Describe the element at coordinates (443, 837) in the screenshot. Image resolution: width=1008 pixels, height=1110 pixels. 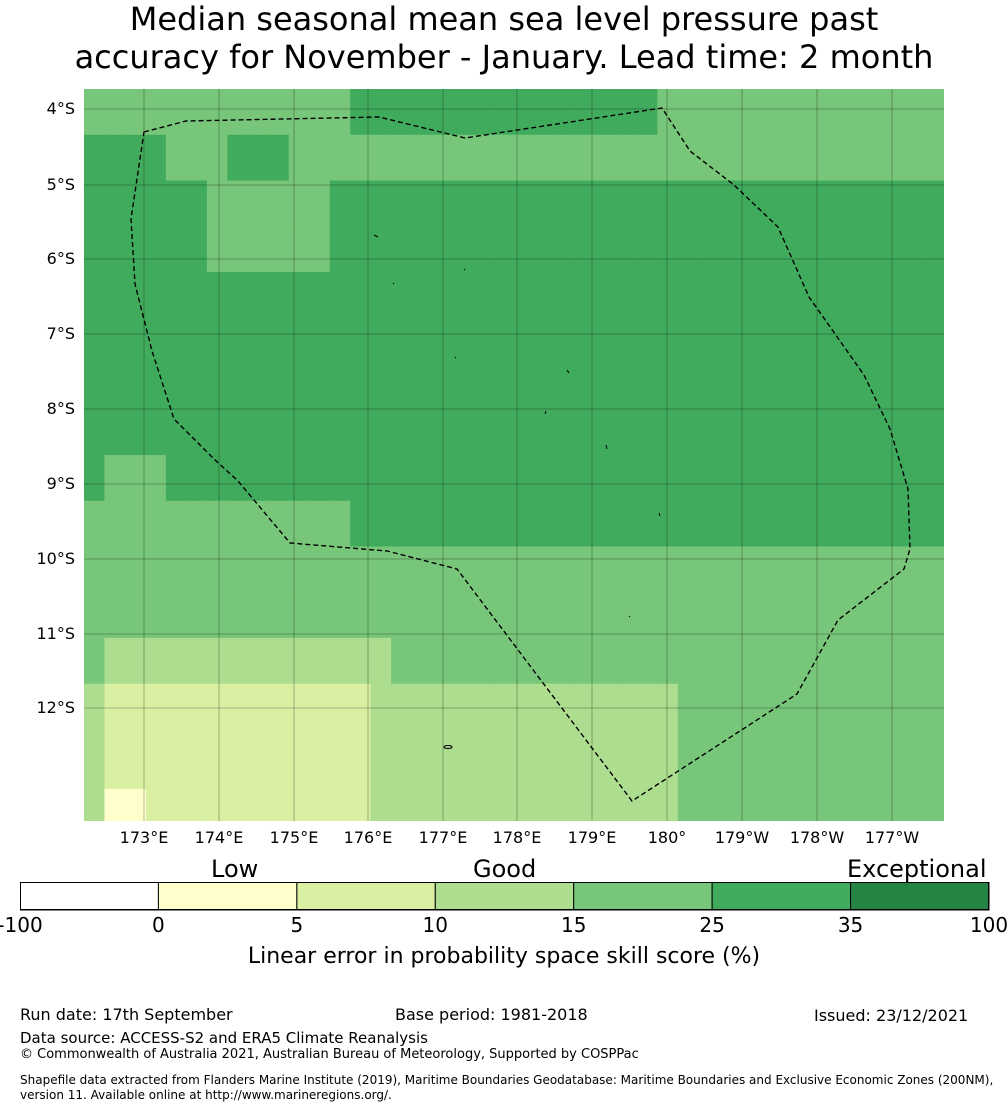
I see `longitude-label: 177°E` at that location.